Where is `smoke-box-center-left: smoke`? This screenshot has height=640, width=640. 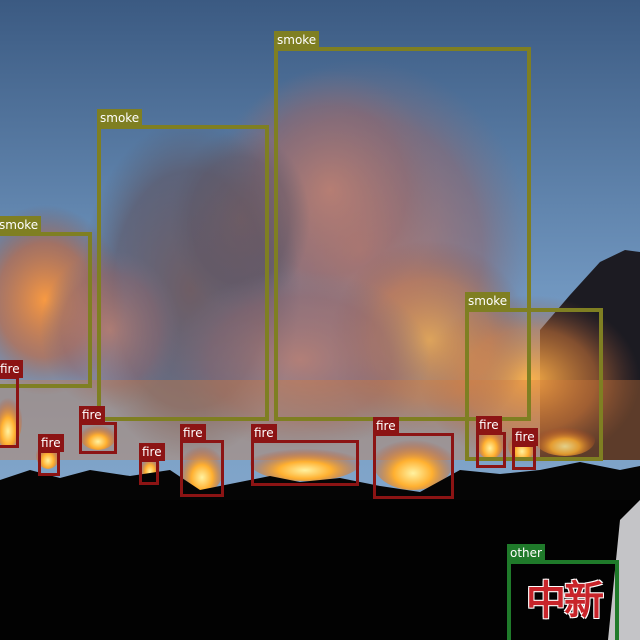
smoke-box-center-left: smoke is located at coordinates (183, 265).